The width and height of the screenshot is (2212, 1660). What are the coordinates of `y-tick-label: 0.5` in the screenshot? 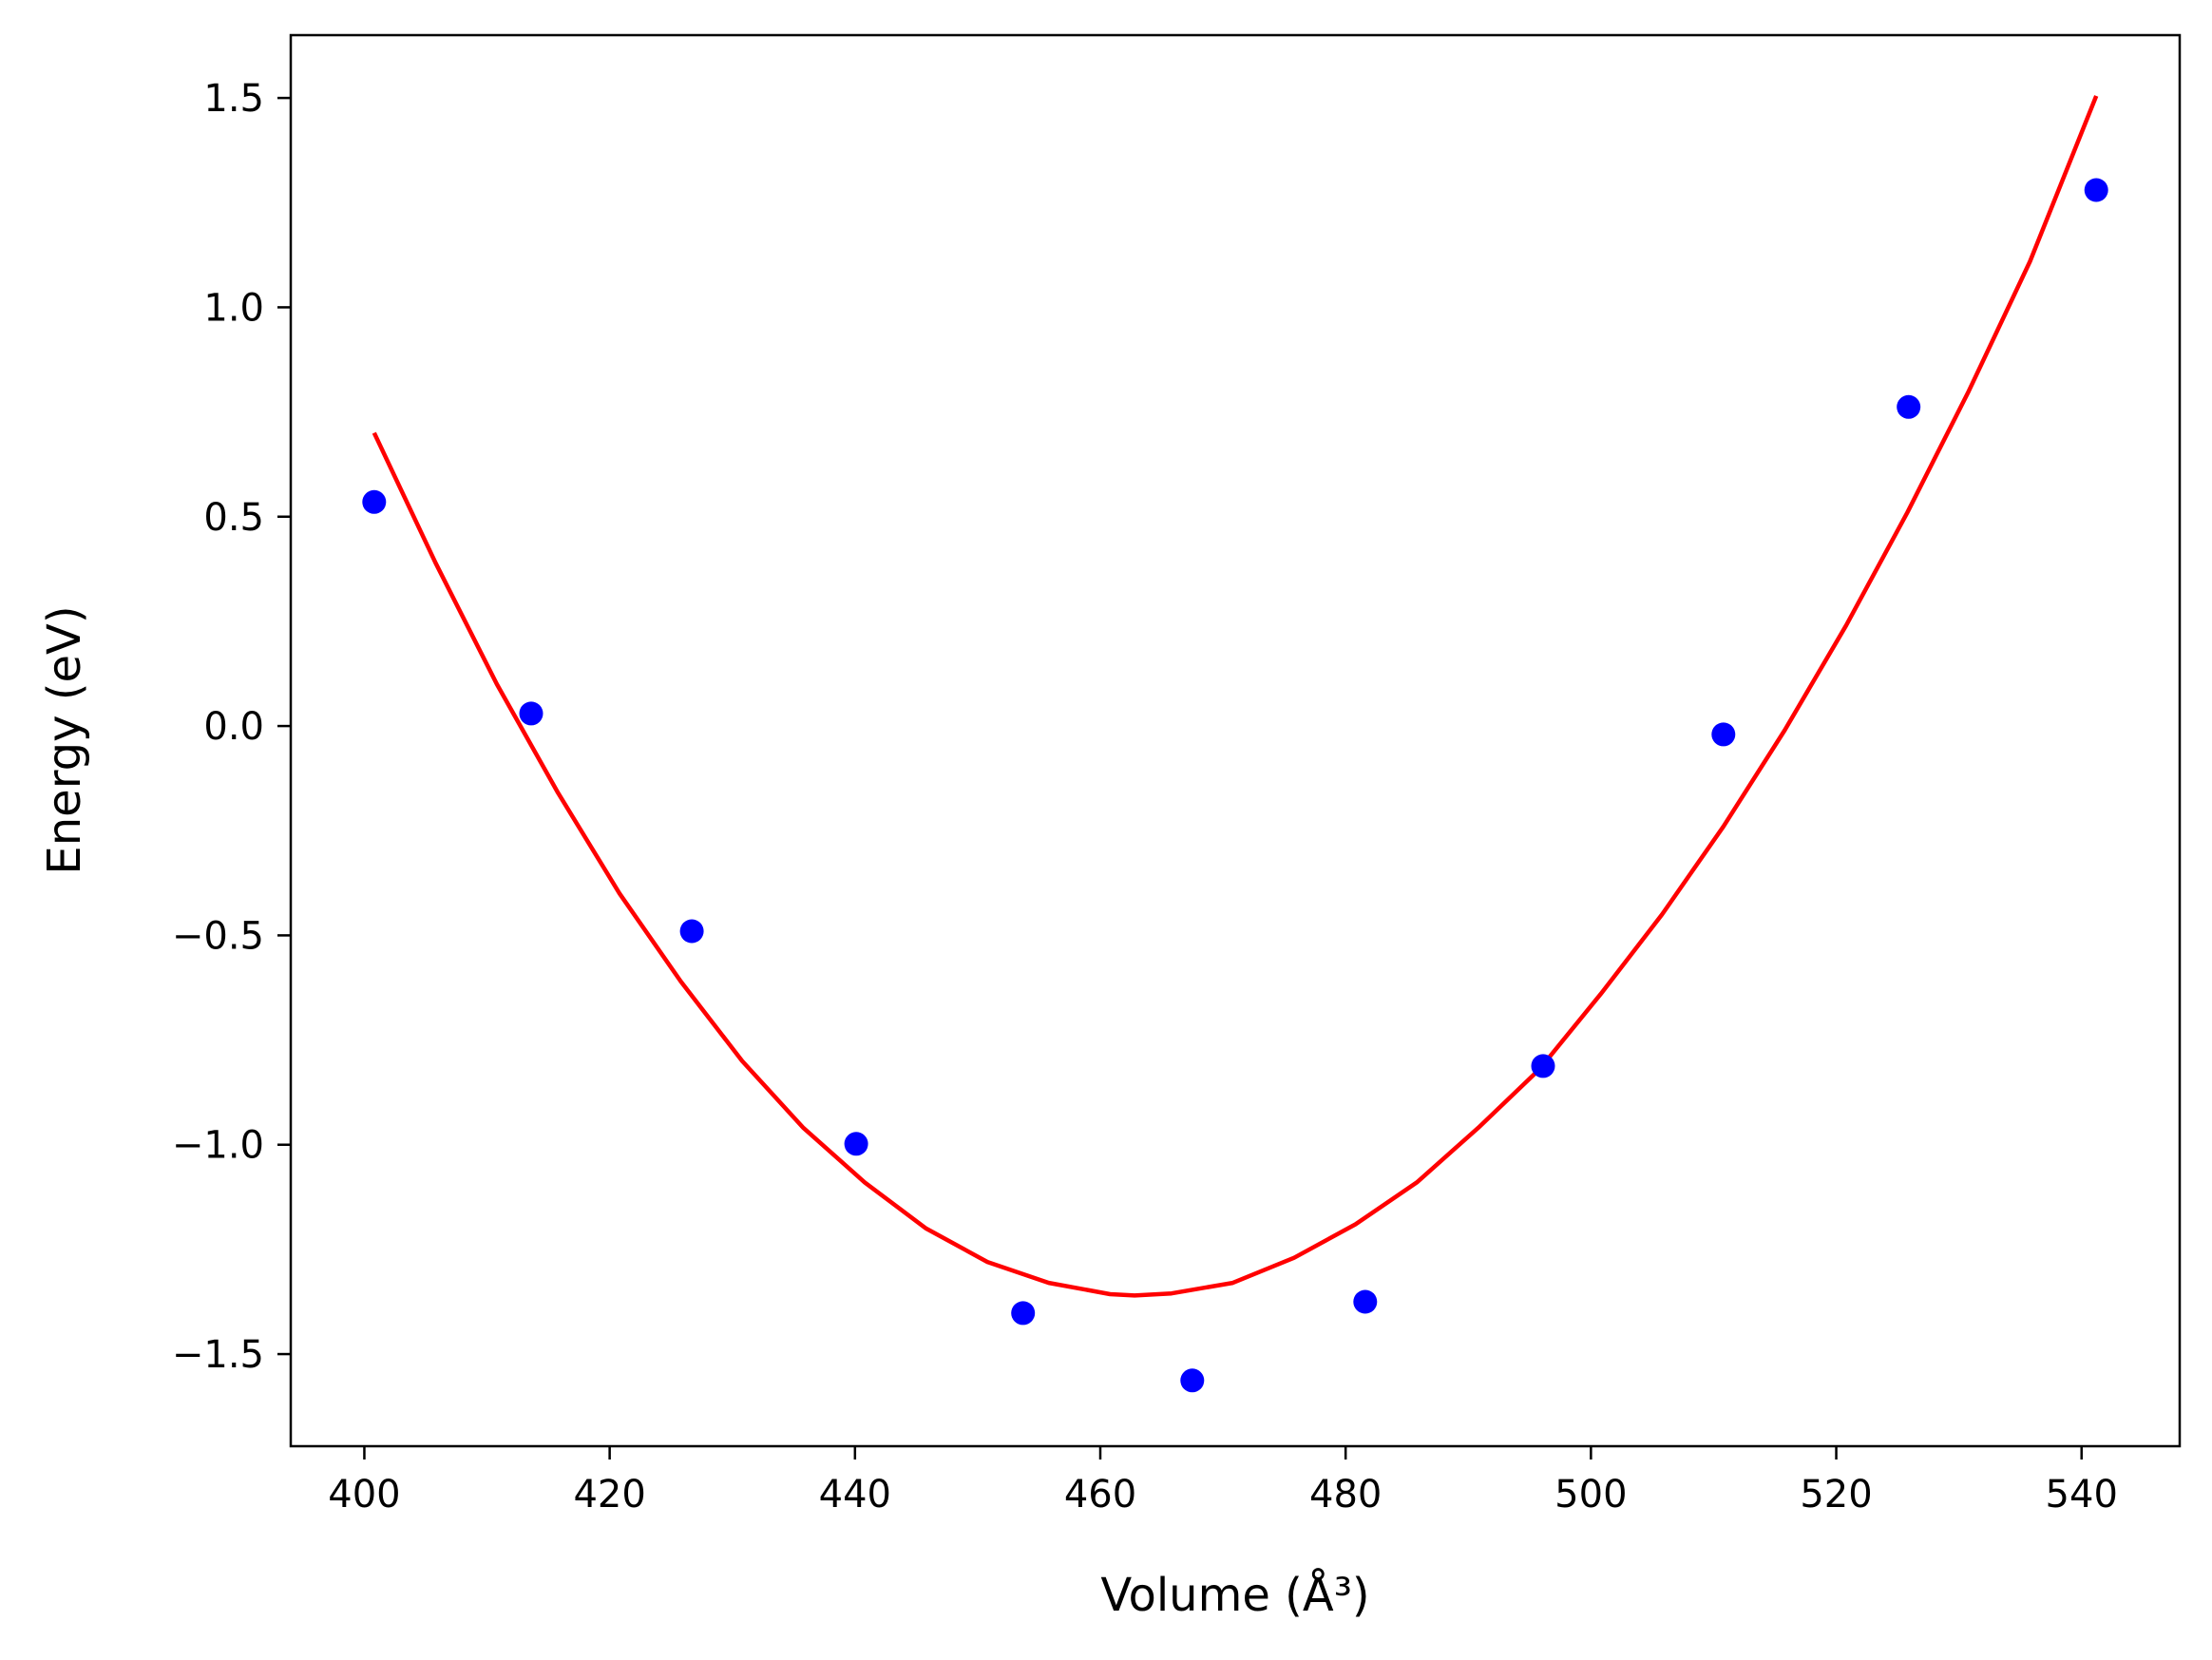 It's located at (233, 518).